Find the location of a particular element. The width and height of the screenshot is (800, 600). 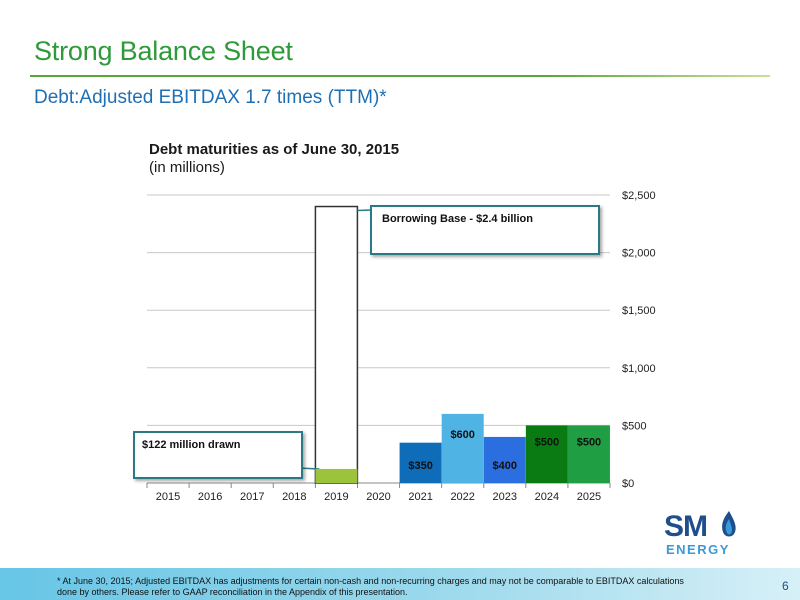

x-tick-label: 2022 is located at coordinates (462, 497).